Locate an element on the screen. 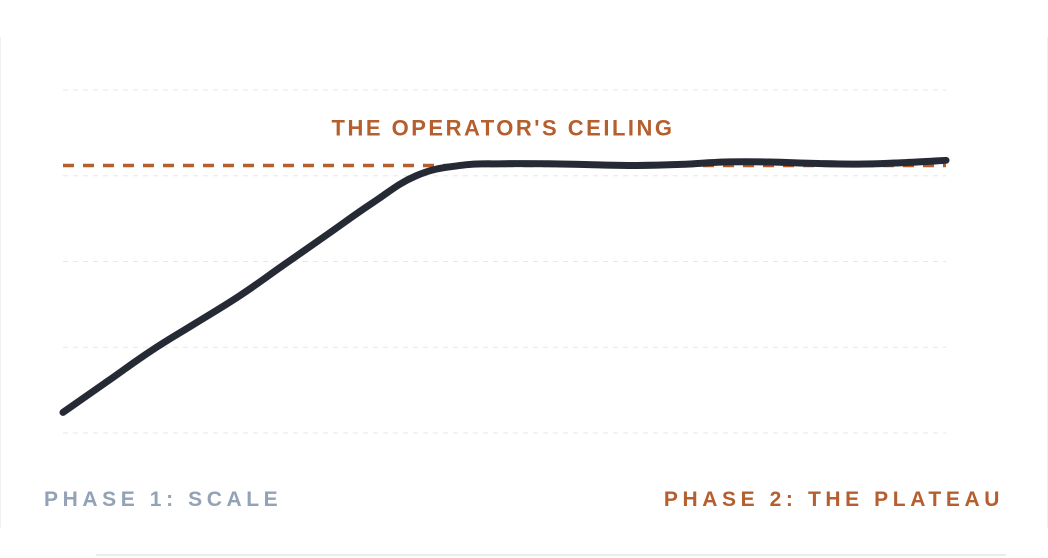 Image resolution: width=1048 pixels, height=558 pixels. divider is located at coordinates (551, 555).